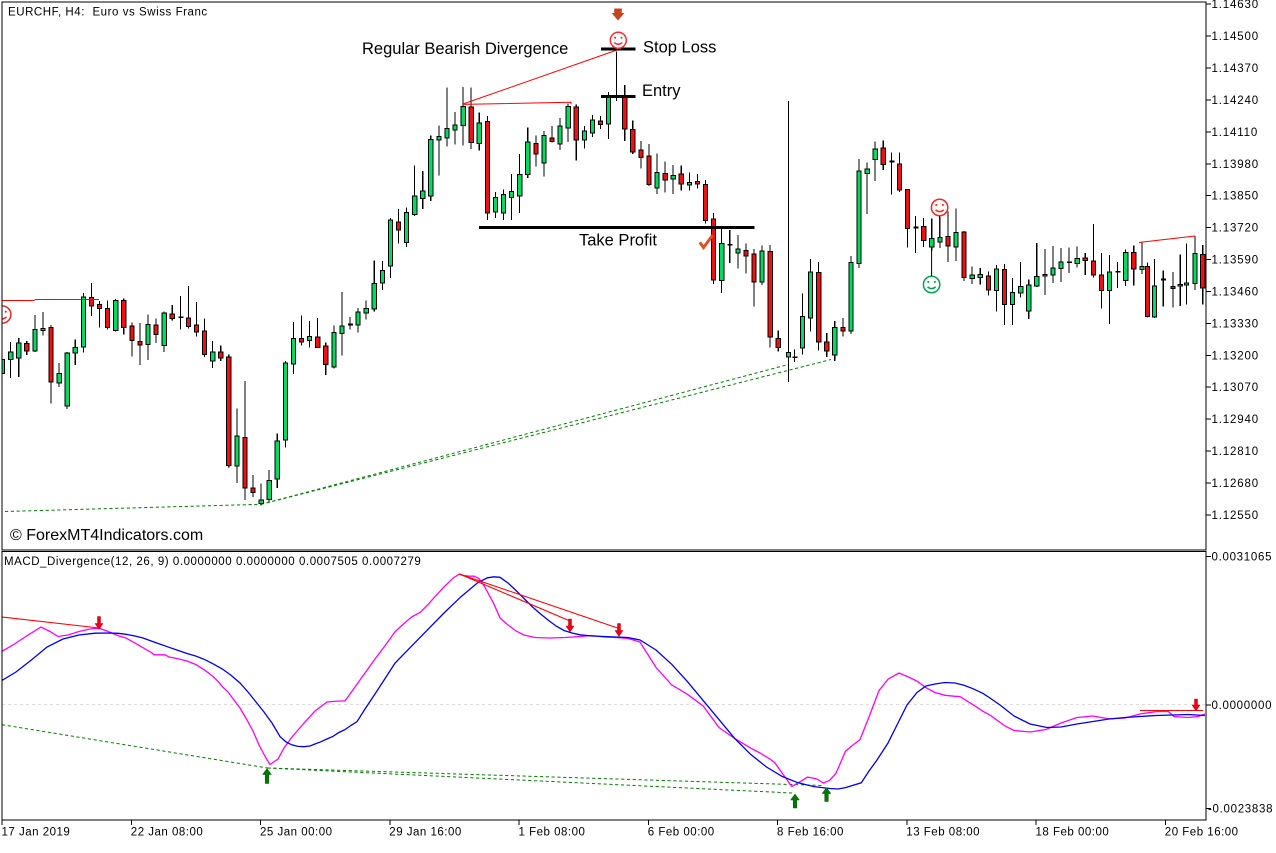 Image resolution: width=1276 pixels, height=853 pixels. I want to click on svg-text: 1.14630, so click(1236, 5).